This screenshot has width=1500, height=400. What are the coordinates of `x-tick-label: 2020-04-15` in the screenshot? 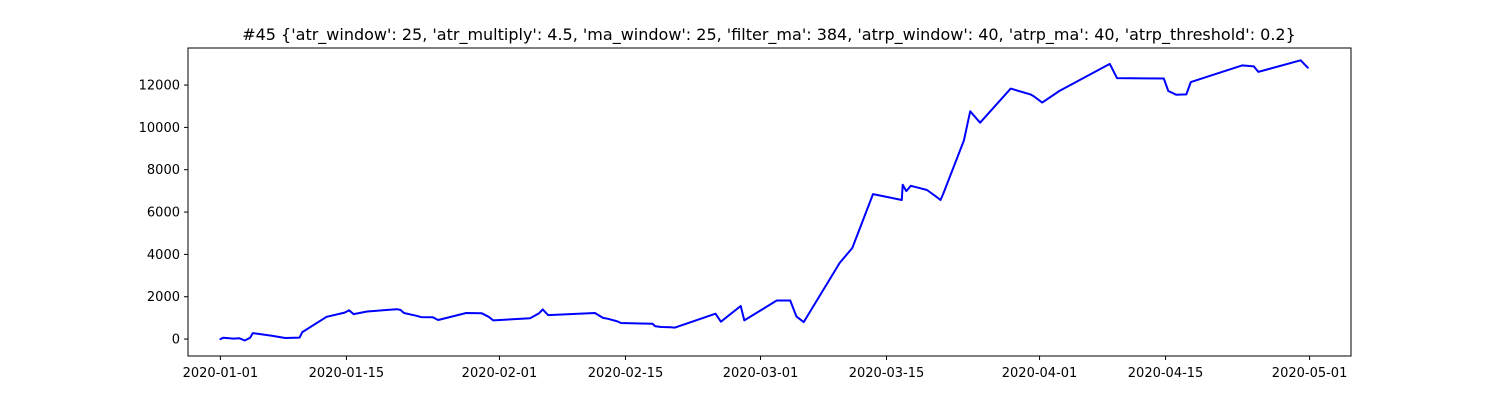 It's located at (1166, 373).